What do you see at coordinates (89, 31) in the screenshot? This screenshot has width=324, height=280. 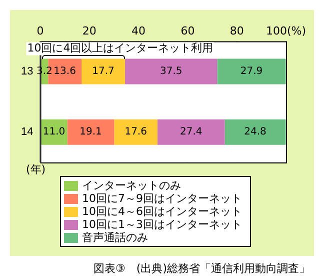 I see `x-tick-label: 20` at bounding box center [89, 31].